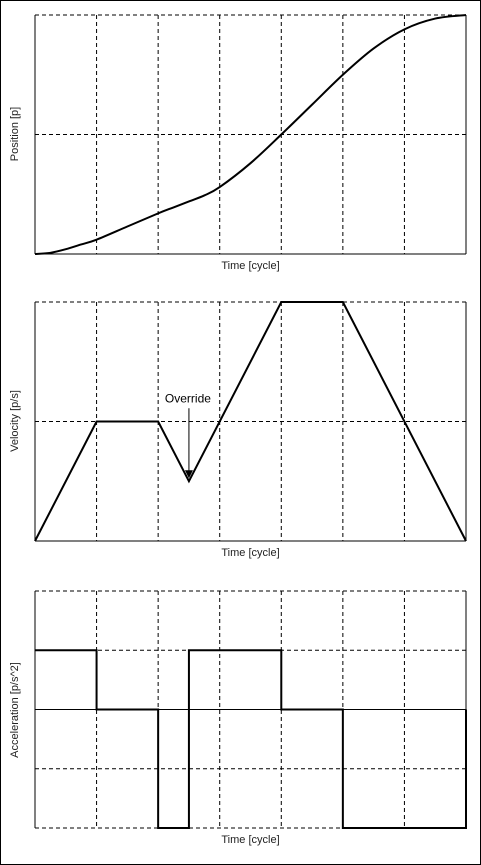 The image size is (481, 865). What do you see at coordinates (188, 474) in the screenshot?
I see `override-arrowhead` at bounding box center [188, 474].